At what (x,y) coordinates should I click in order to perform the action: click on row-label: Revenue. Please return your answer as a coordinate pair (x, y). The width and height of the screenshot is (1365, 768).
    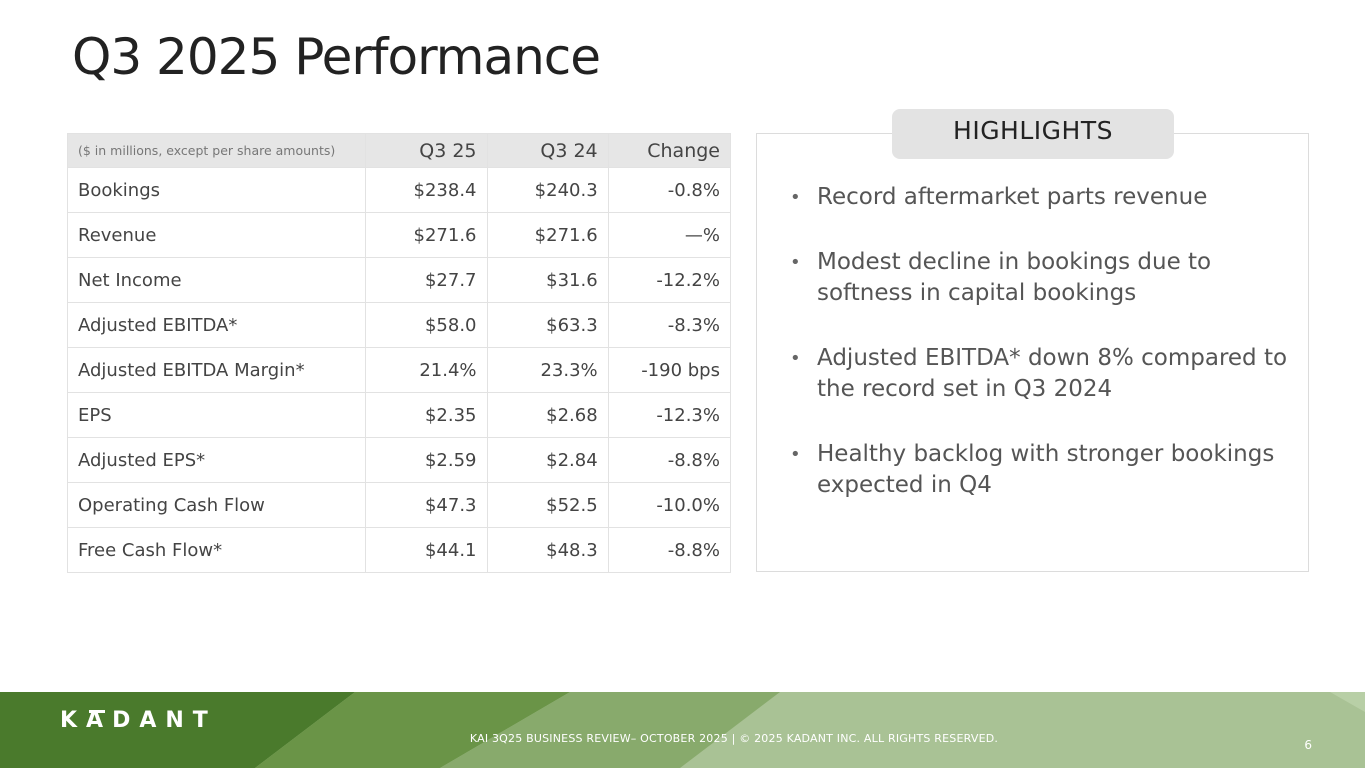
    Looking at the image, I should click on (216, 235).